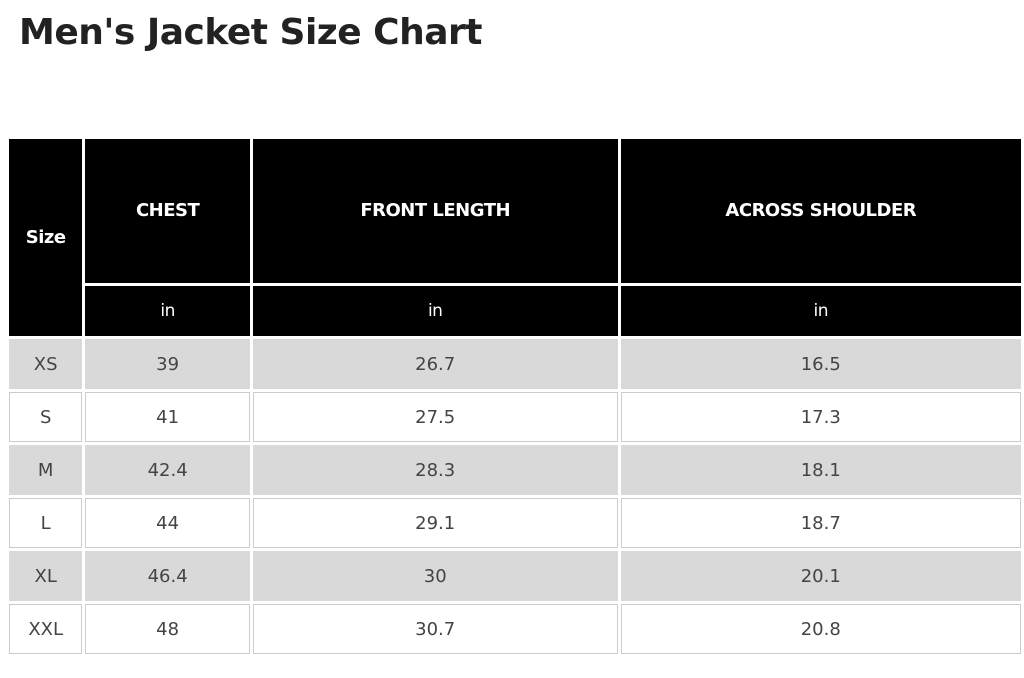  I want to click on cell-front-length: 29.1, so click(435, 523).